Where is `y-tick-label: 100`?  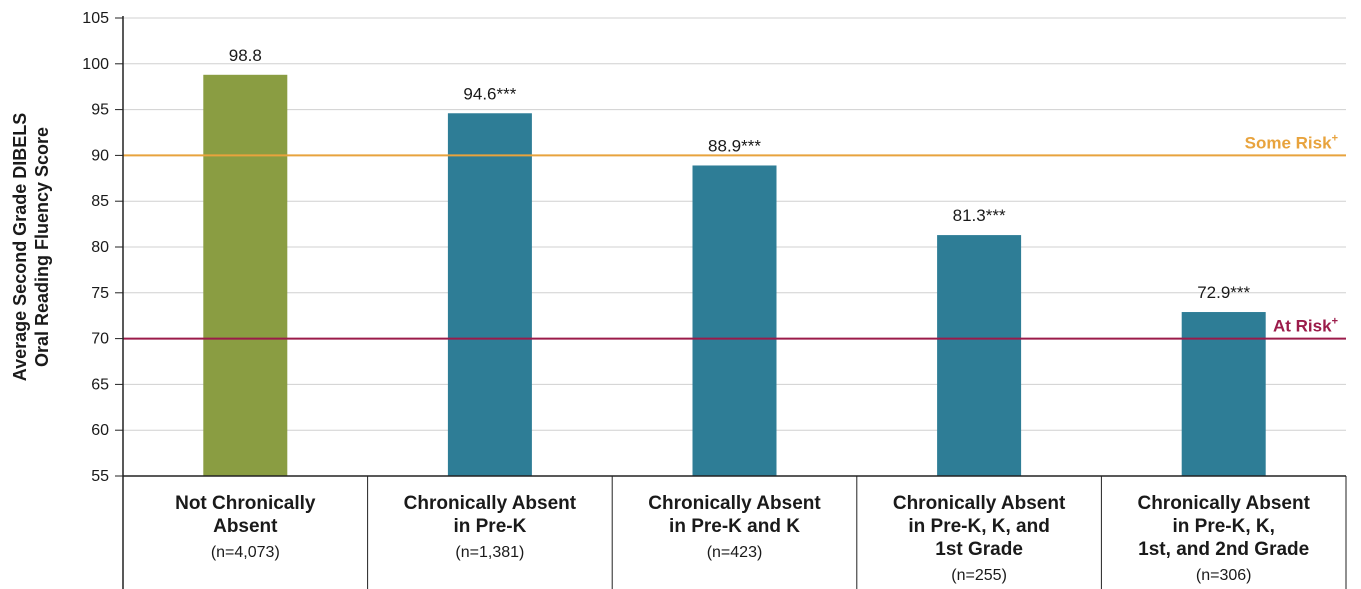 y-tick-label: 100 is located at coordinates (95, 64).